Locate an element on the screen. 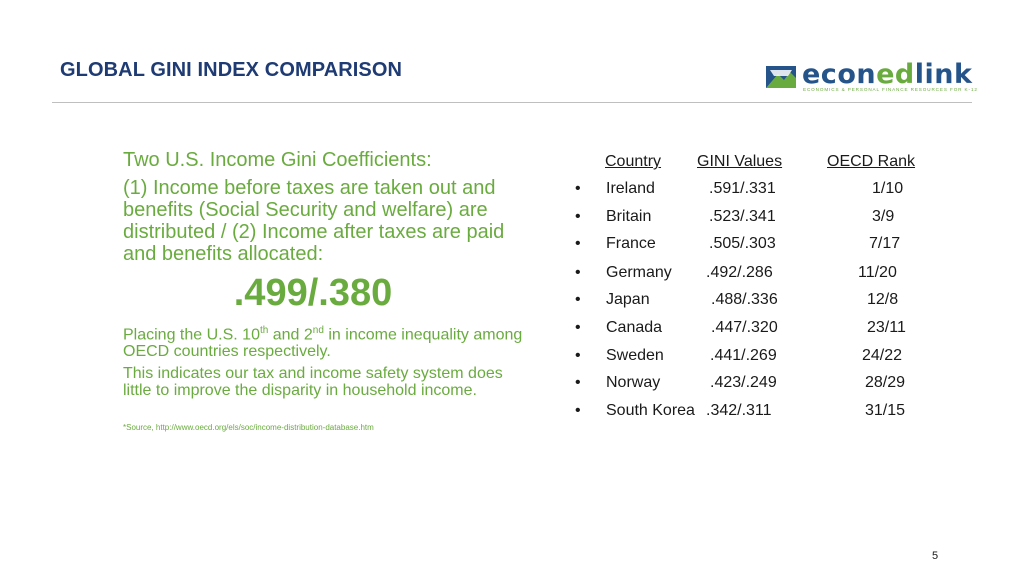  page-title: GLOBAL GINI INDEX COMPARISON is located at coordinates (231, 70).